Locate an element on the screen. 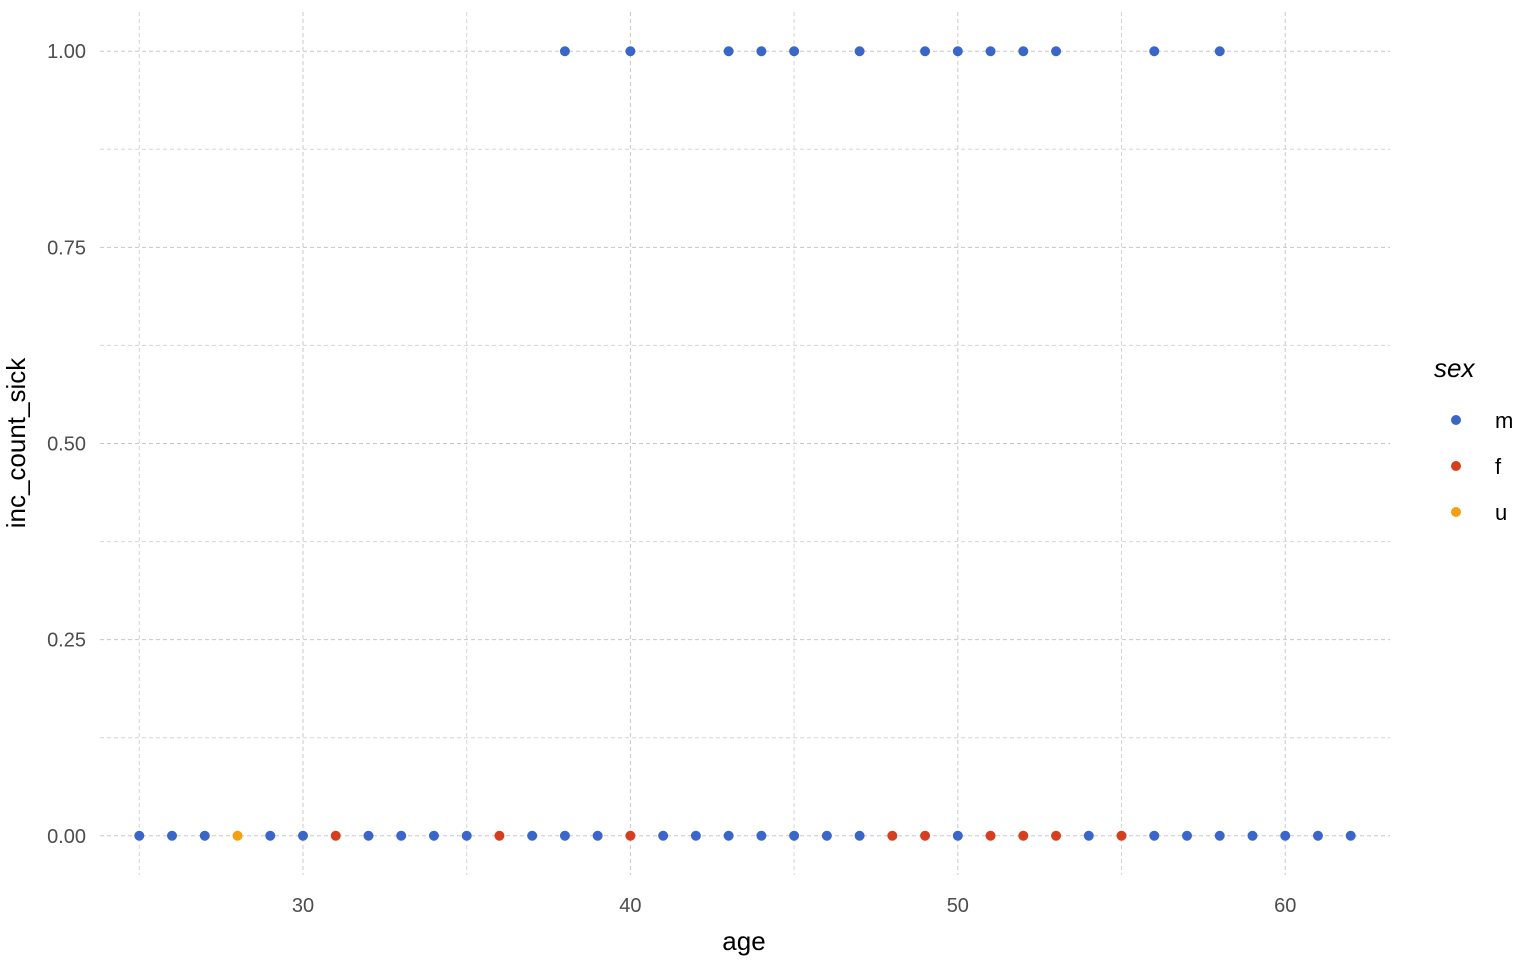 This screenshot has width=1536, height=960. y-tick-label: 0.50 is located at coordinates (66, 445).